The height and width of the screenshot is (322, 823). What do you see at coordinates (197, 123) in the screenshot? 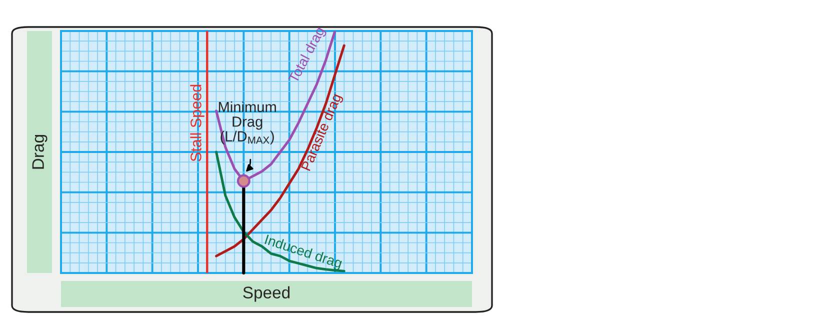
I see `annotation: Stall Speed` at bounding box center [197, 123].